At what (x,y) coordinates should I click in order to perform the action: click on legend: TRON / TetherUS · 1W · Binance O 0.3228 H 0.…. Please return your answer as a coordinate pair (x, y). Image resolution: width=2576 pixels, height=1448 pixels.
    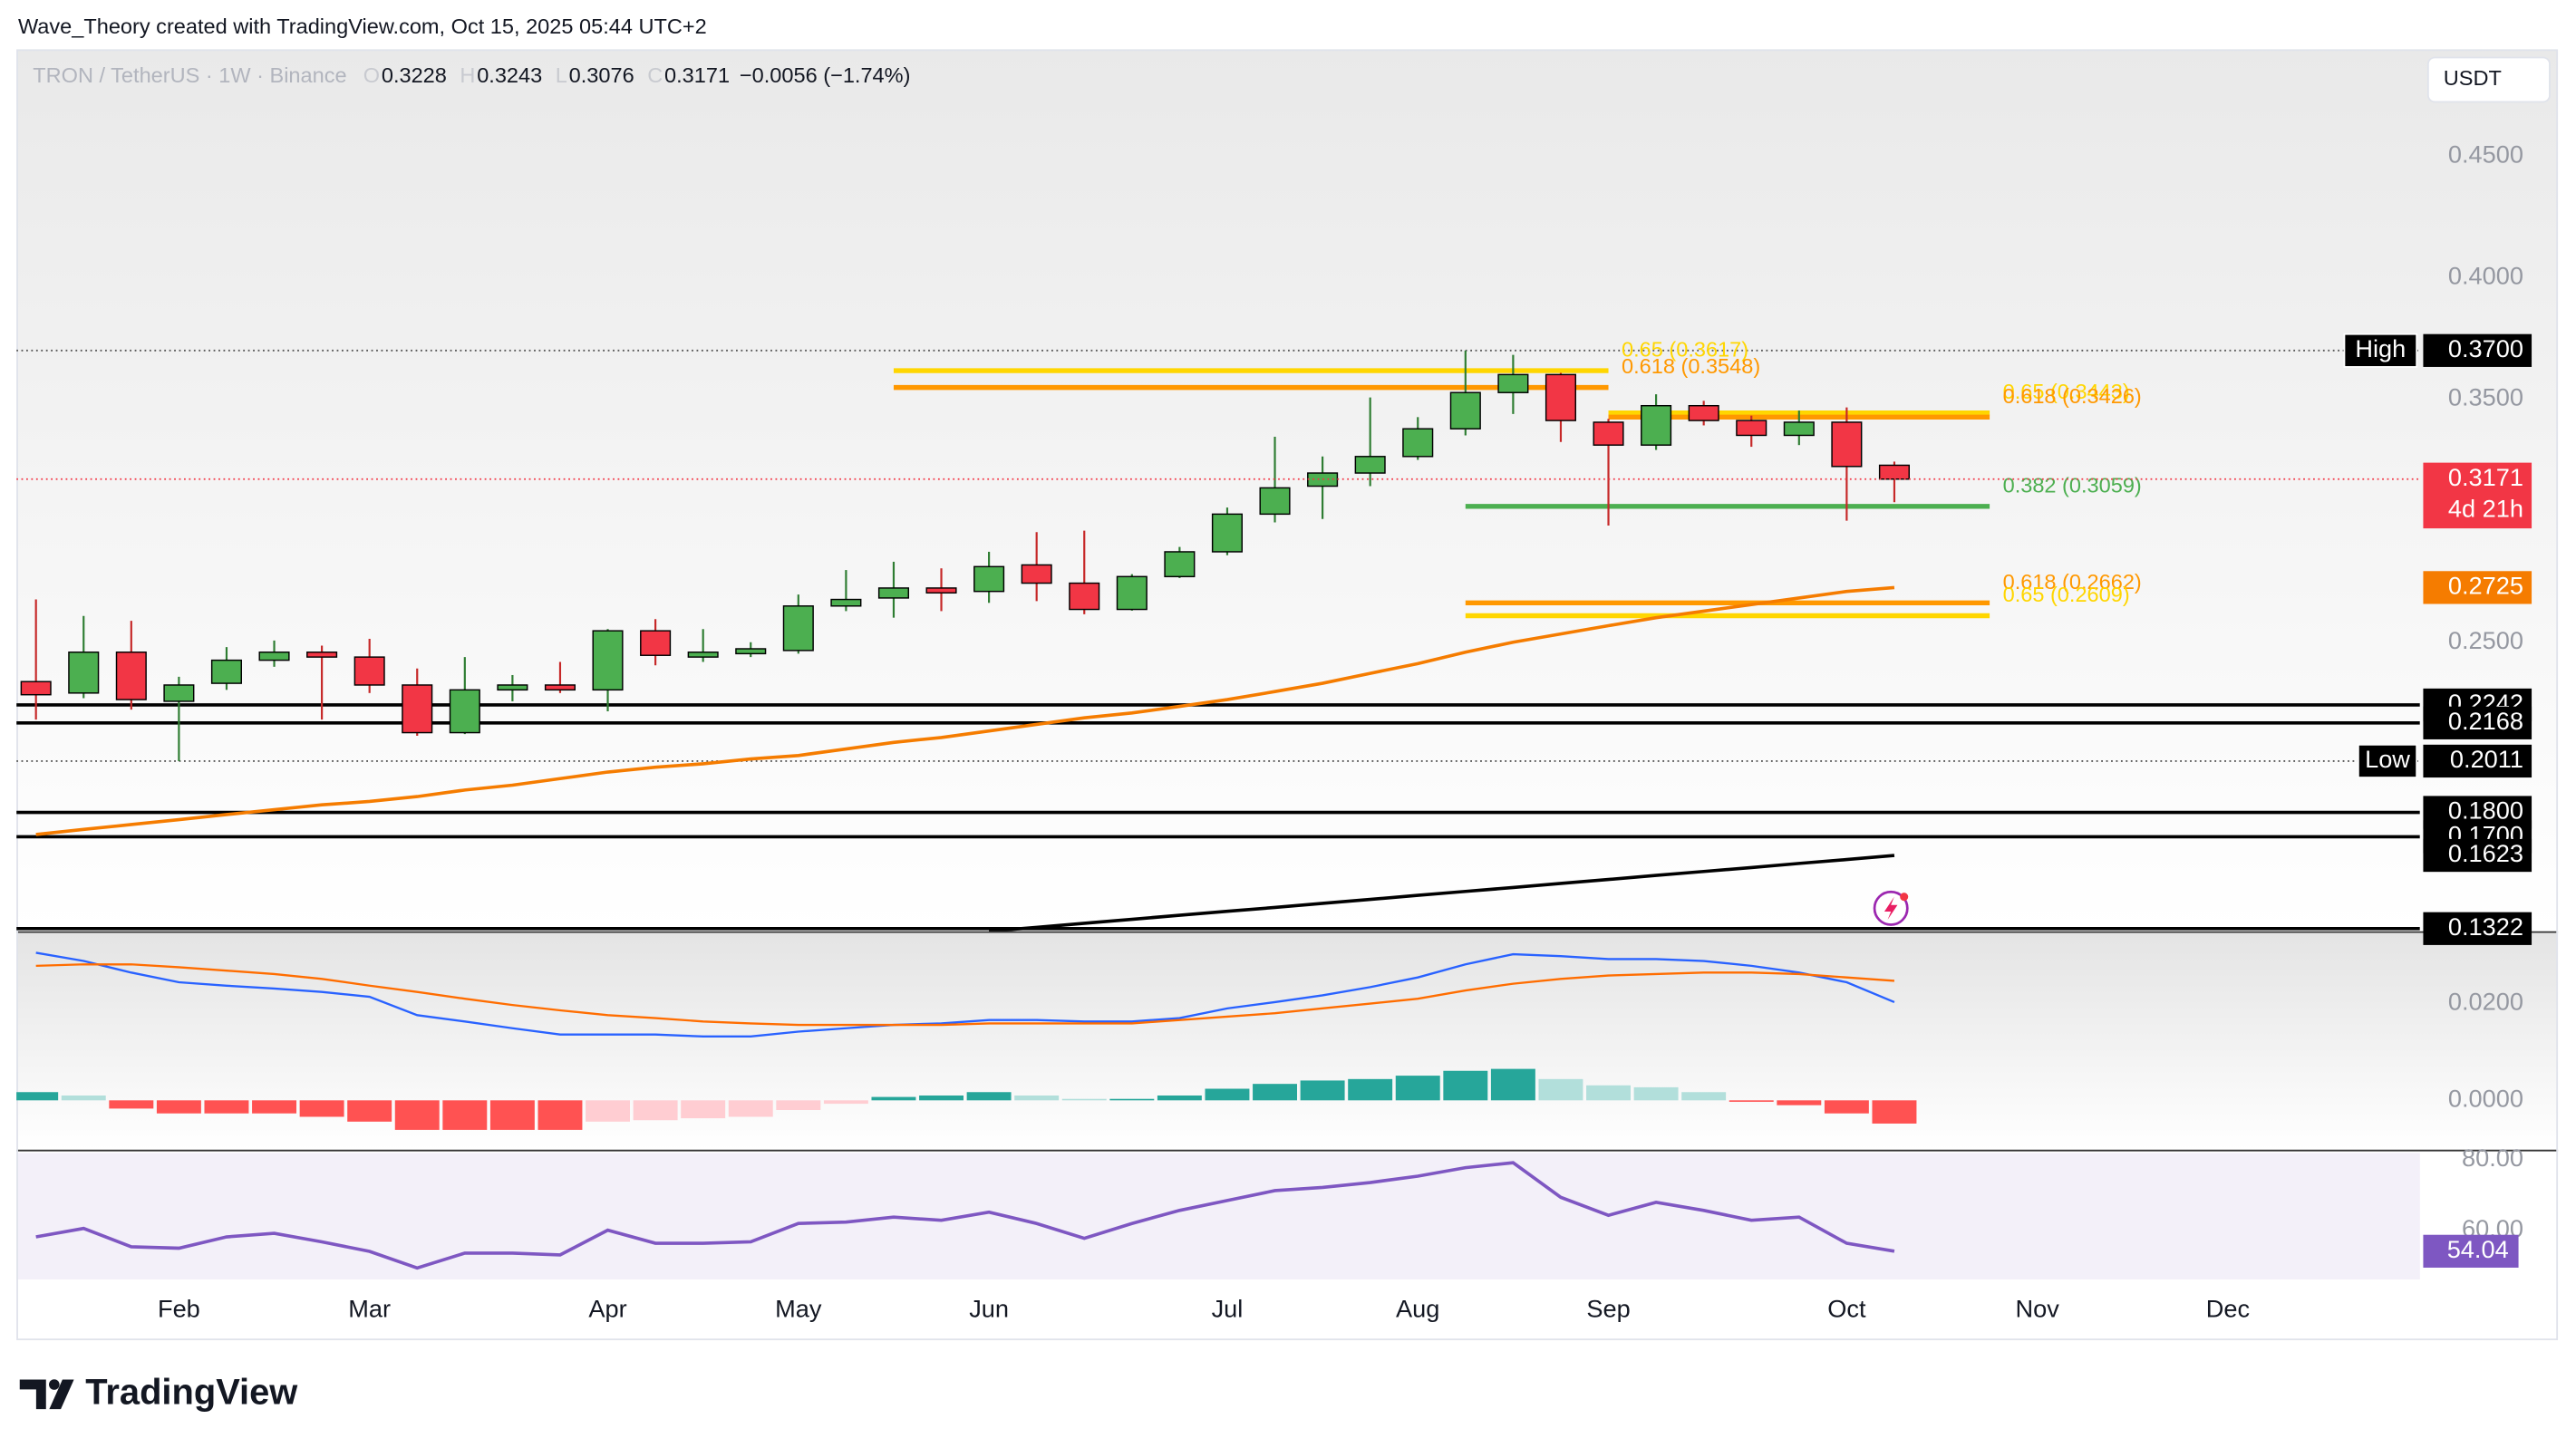
    Looking at the image, I should click on (471, 75).